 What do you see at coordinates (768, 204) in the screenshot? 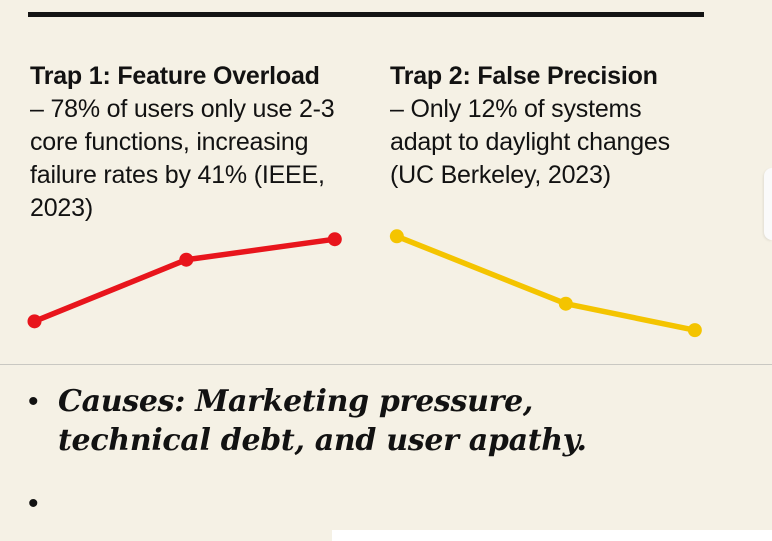
I see `next-page-peek` at bounding box center [768, 204].